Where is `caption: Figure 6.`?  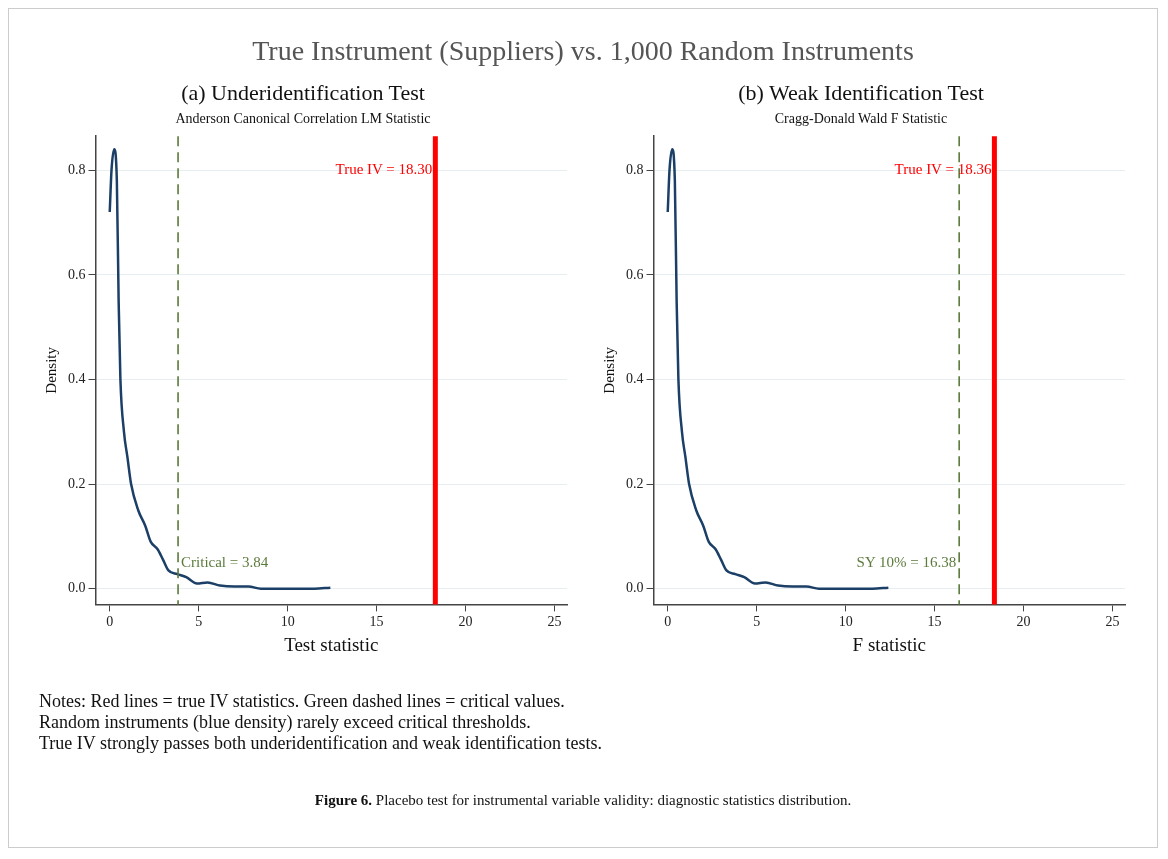 caption: Figure 6. is located at coordinates (343, 800).